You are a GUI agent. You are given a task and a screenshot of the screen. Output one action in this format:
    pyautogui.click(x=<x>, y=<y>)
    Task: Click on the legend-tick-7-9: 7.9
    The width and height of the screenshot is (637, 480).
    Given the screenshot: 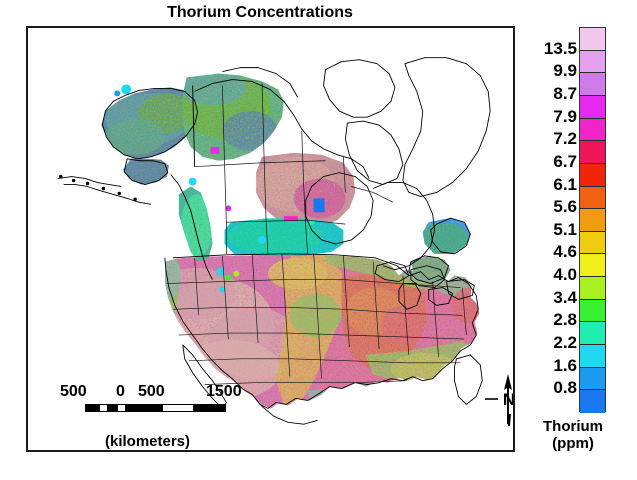 What is the action you would take?
    pyautogui.click(x=565, y=116)
    